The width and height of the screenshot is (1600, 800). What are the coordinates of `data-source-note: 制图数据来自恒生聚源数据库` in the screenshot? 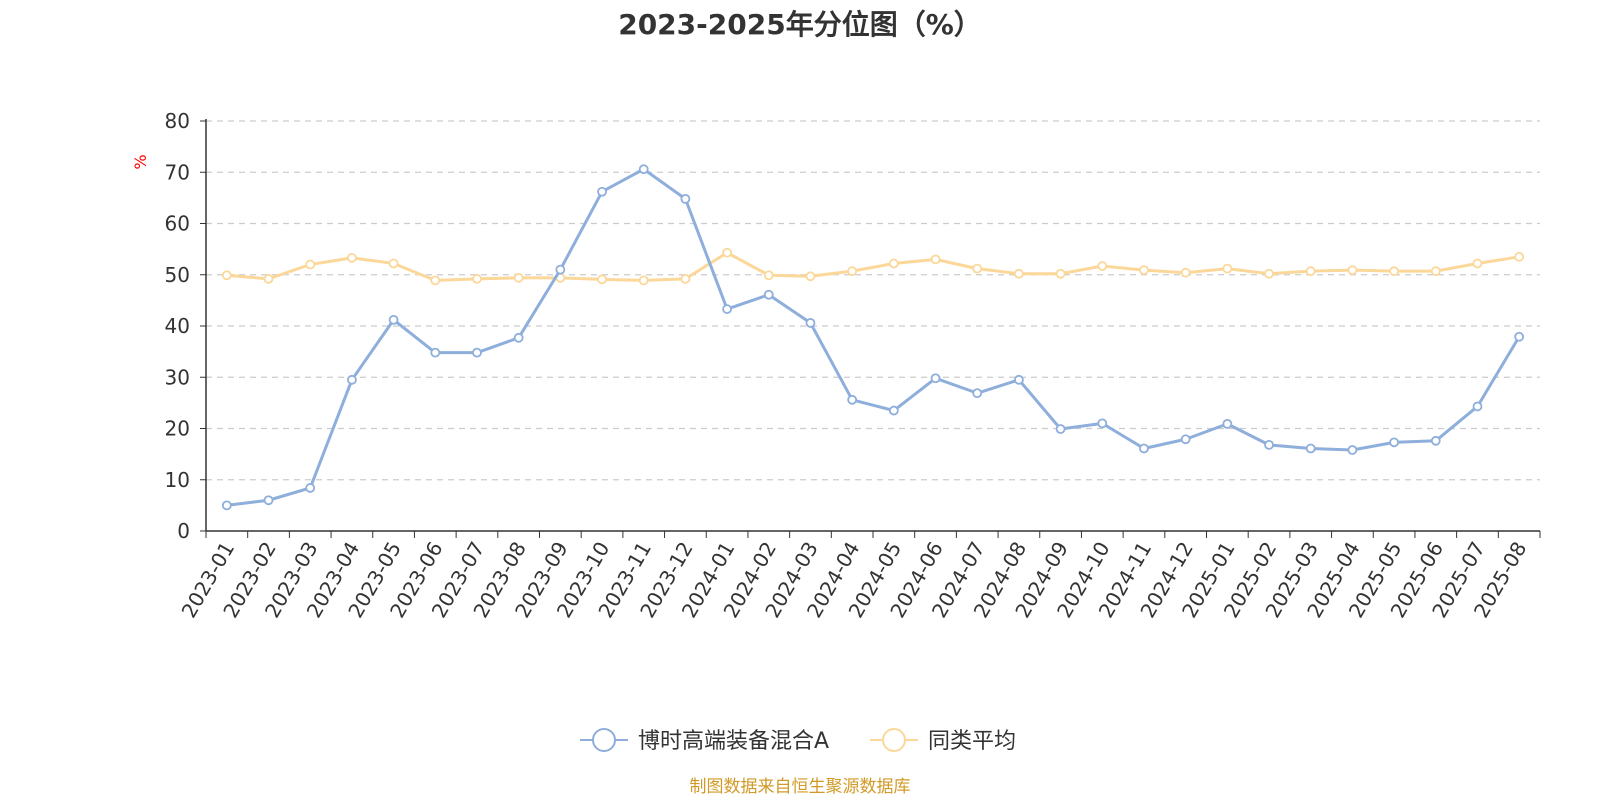 It's located at (800, 787).